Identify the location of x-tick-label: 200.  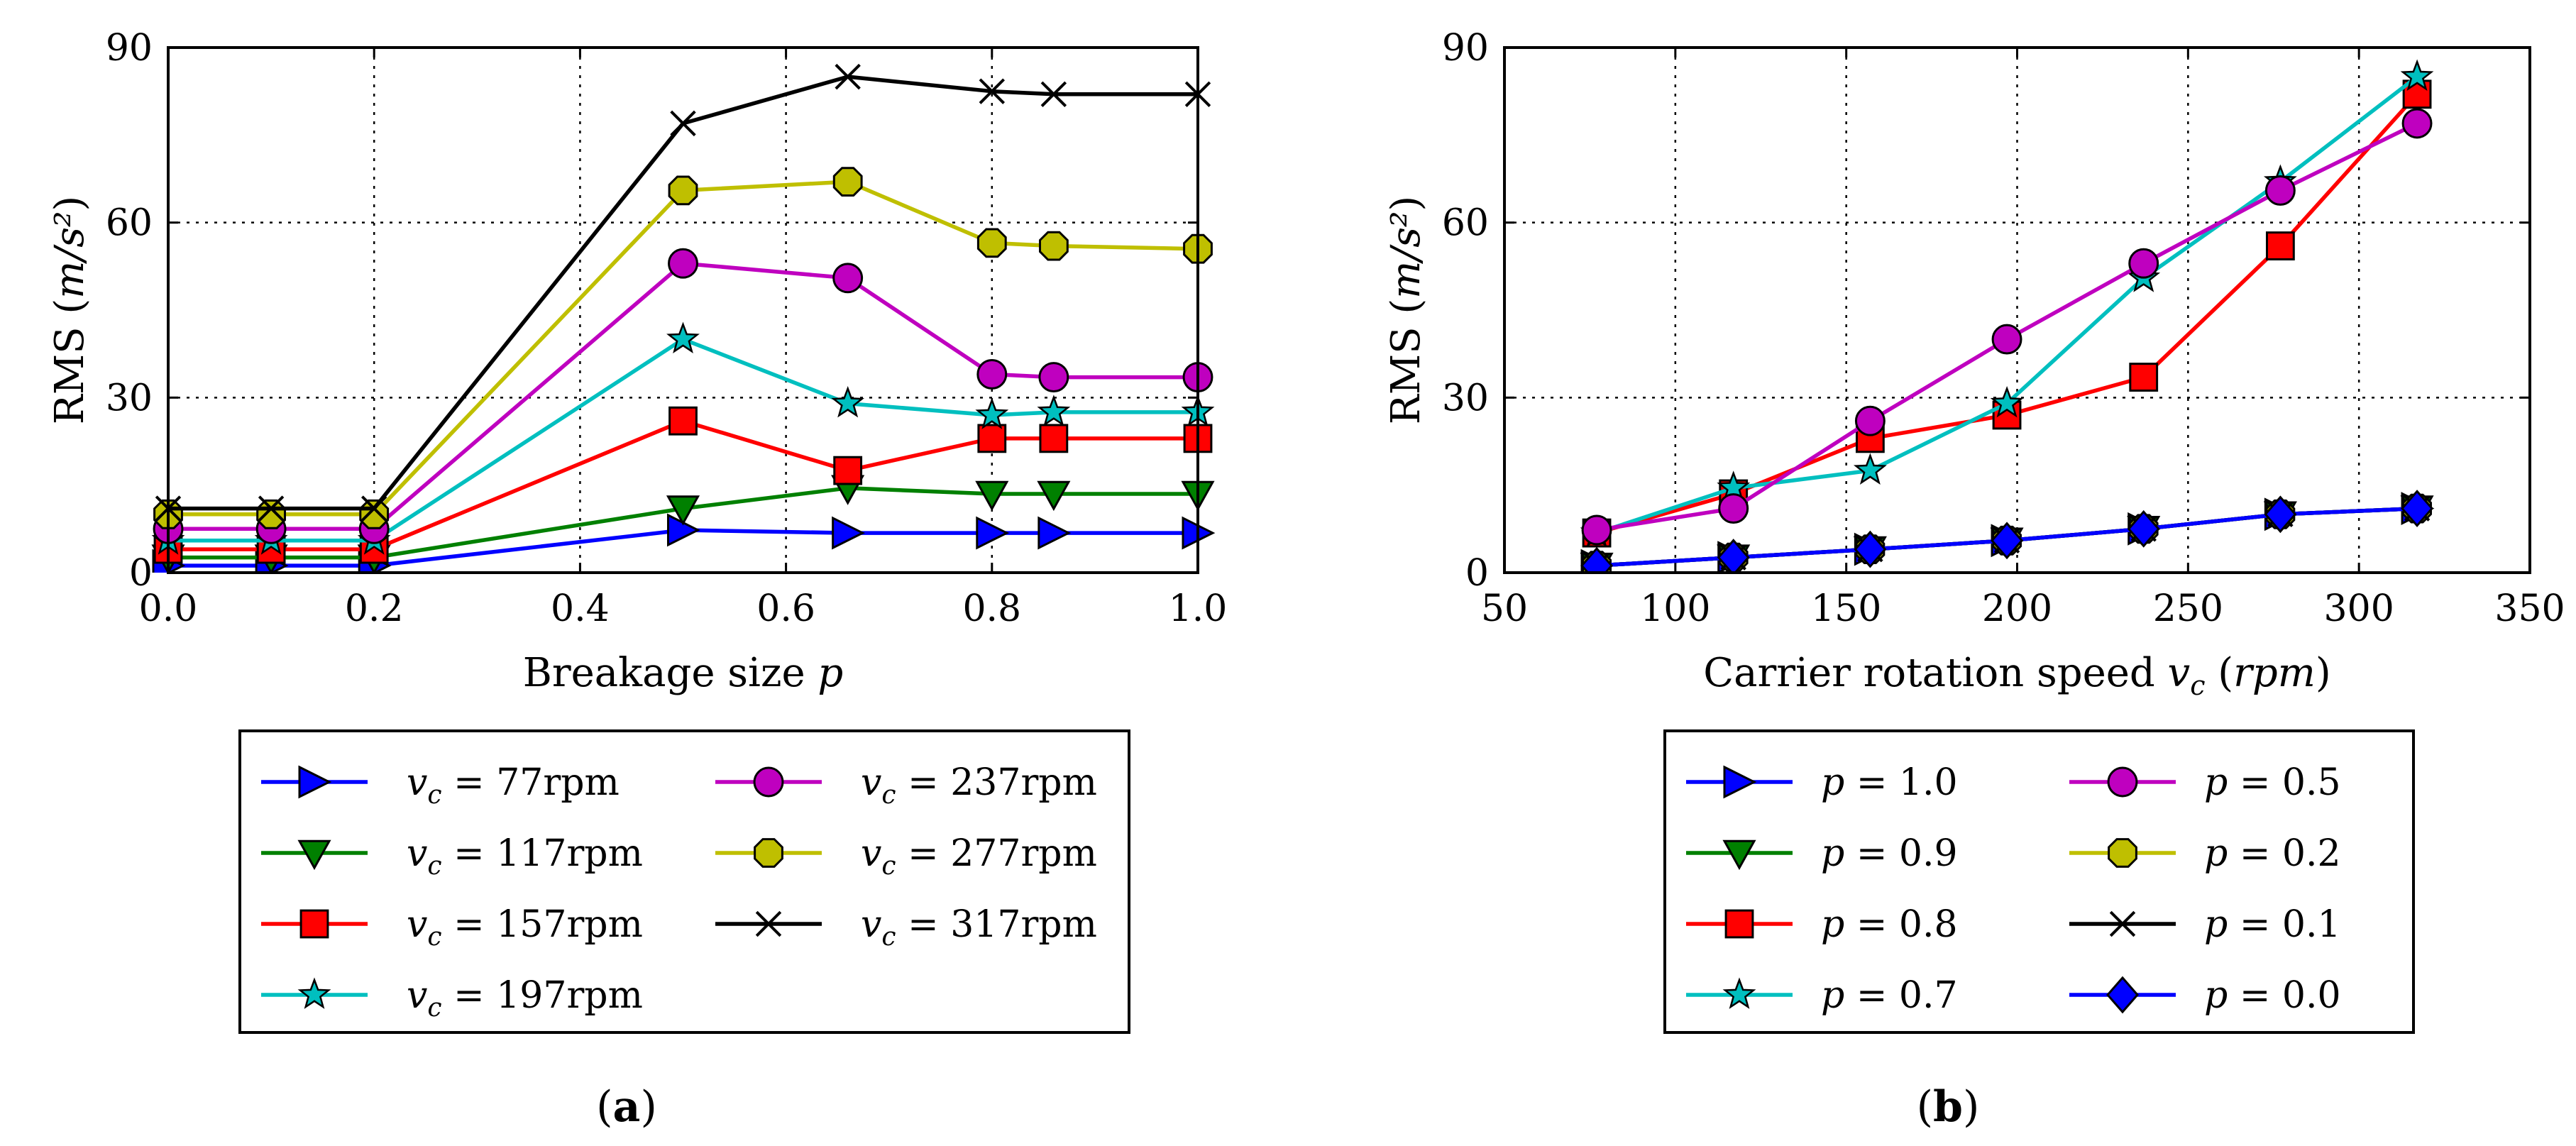
(2017, 609).